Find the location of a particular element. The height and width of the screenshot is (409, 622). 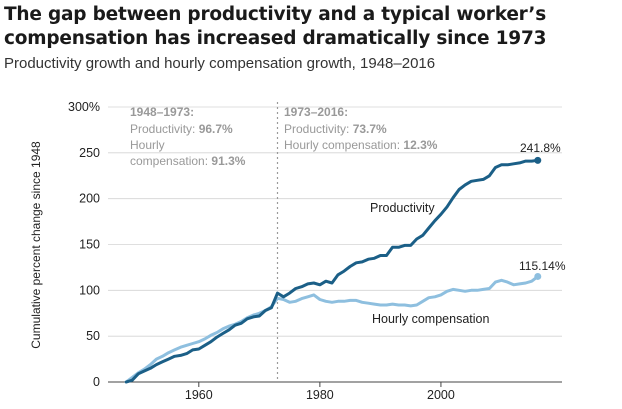

series-endpoint-productivity is located at coordinates (538, 160).